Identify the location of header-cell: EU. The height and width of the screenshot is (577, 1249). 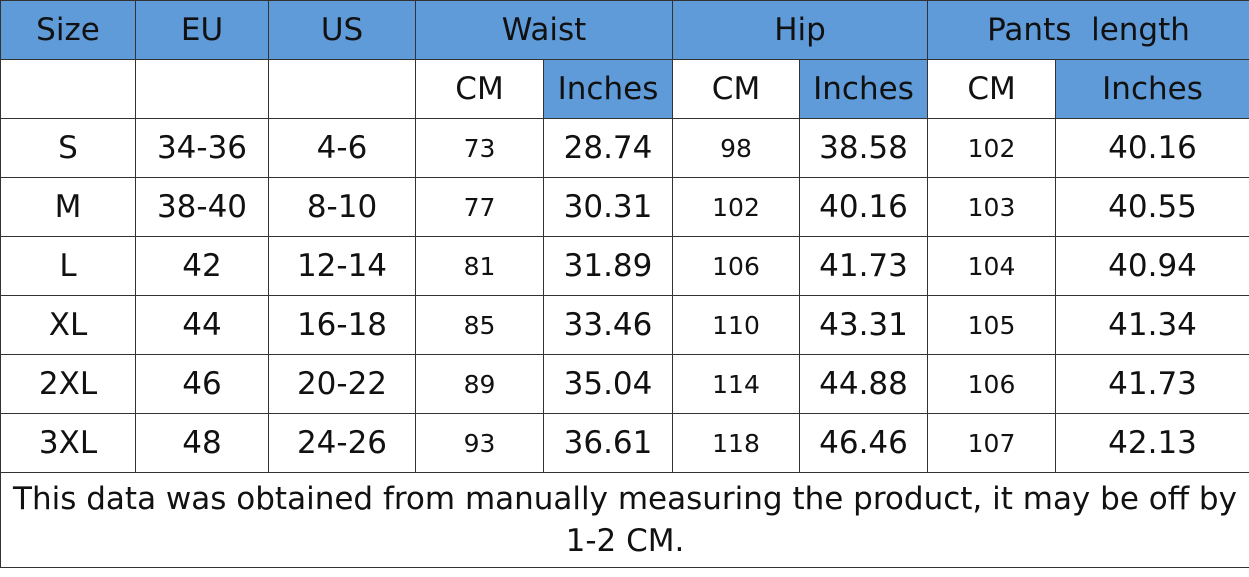
(202, 30).